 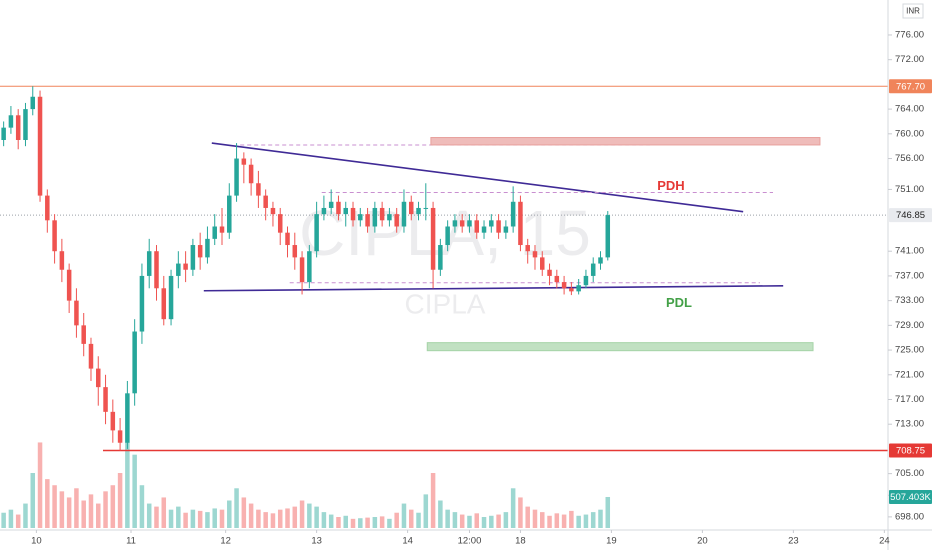 I want to click on currency-box, so click(x=913, y=11).